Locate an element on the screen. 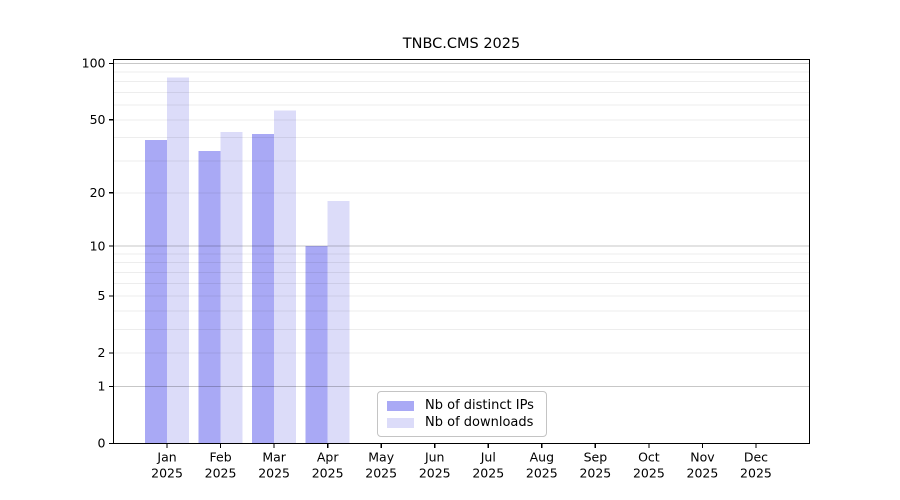 Image resolution: width=900 pixels, height=500 pixels. legend: Nb of distinct IPs Nb of downloads is located at coordinates (462, 414).